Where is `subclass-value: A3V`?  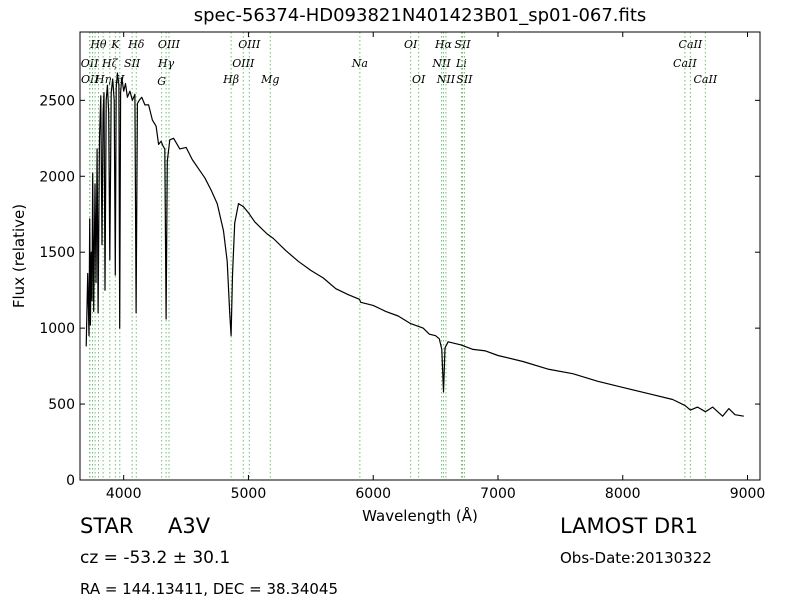 subclass-value: A3V is located at coordinates (189, 526).